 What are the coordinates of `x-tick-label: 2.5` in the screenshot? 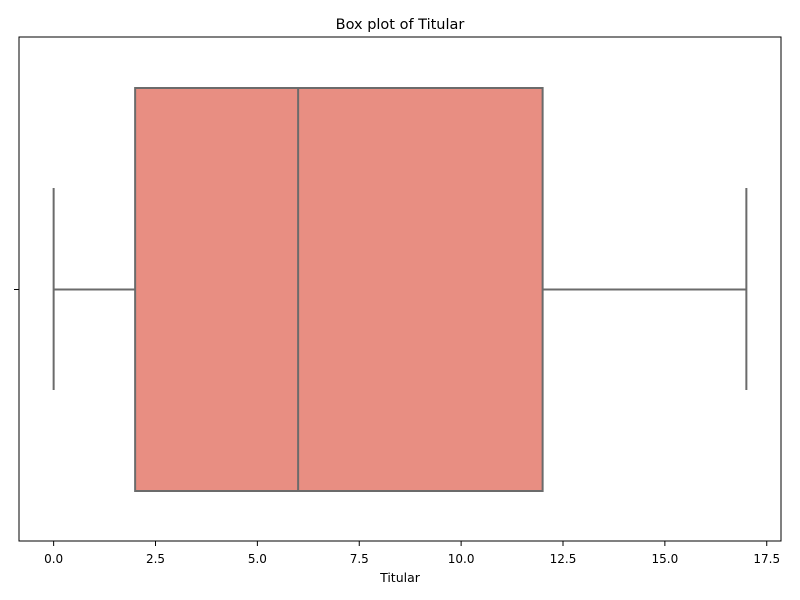 It's located at (155, 559).